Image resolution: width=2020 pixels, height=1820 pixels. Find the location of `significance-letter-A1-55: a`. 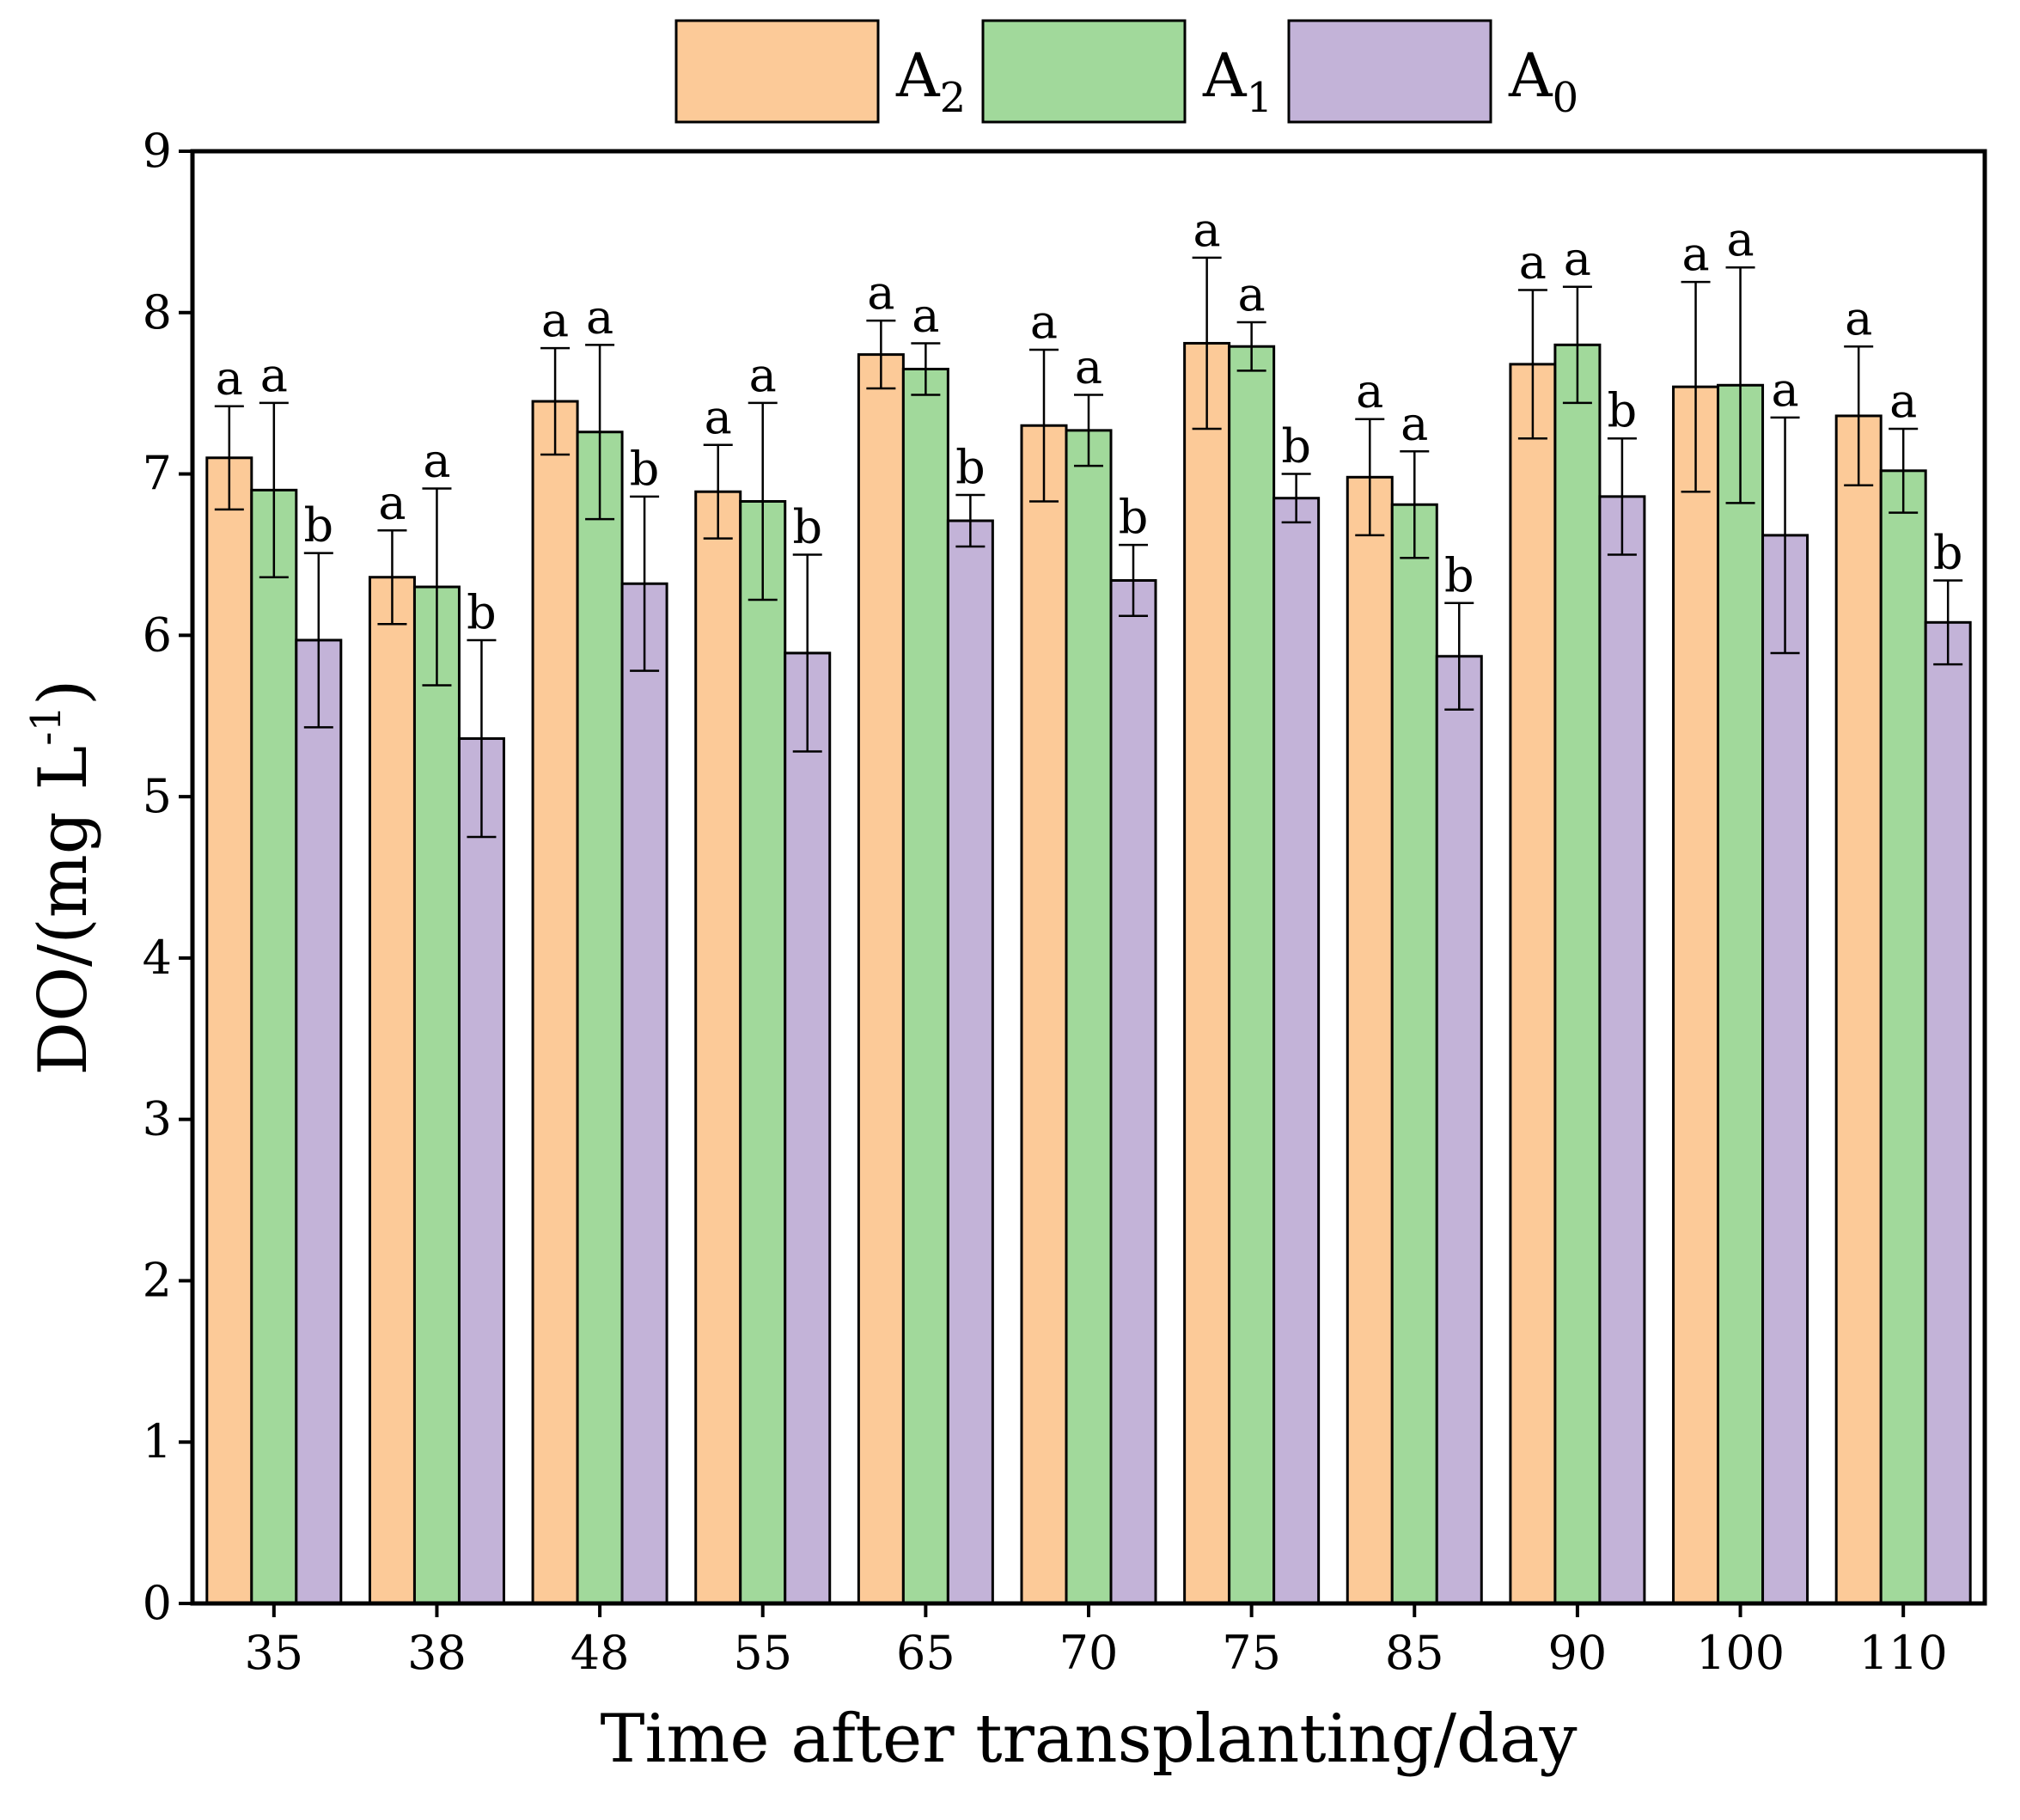

significance-letter-A1-55: a is located at coordinates (763, 375).